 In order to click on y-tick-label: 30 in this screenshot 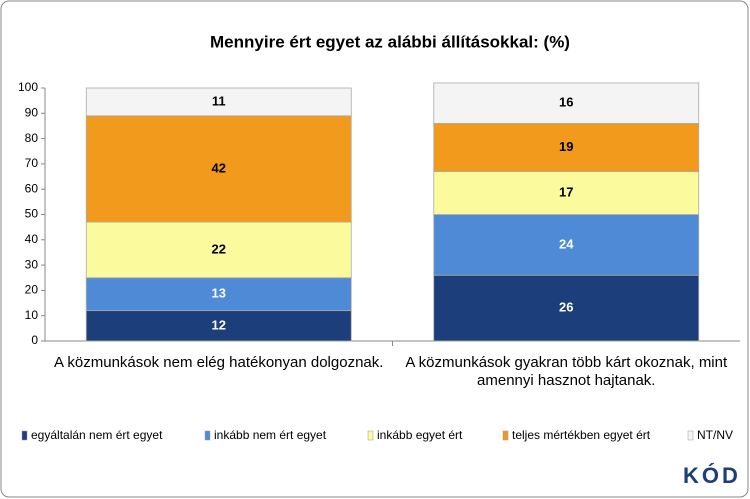, I will do `click(32, 264)`.